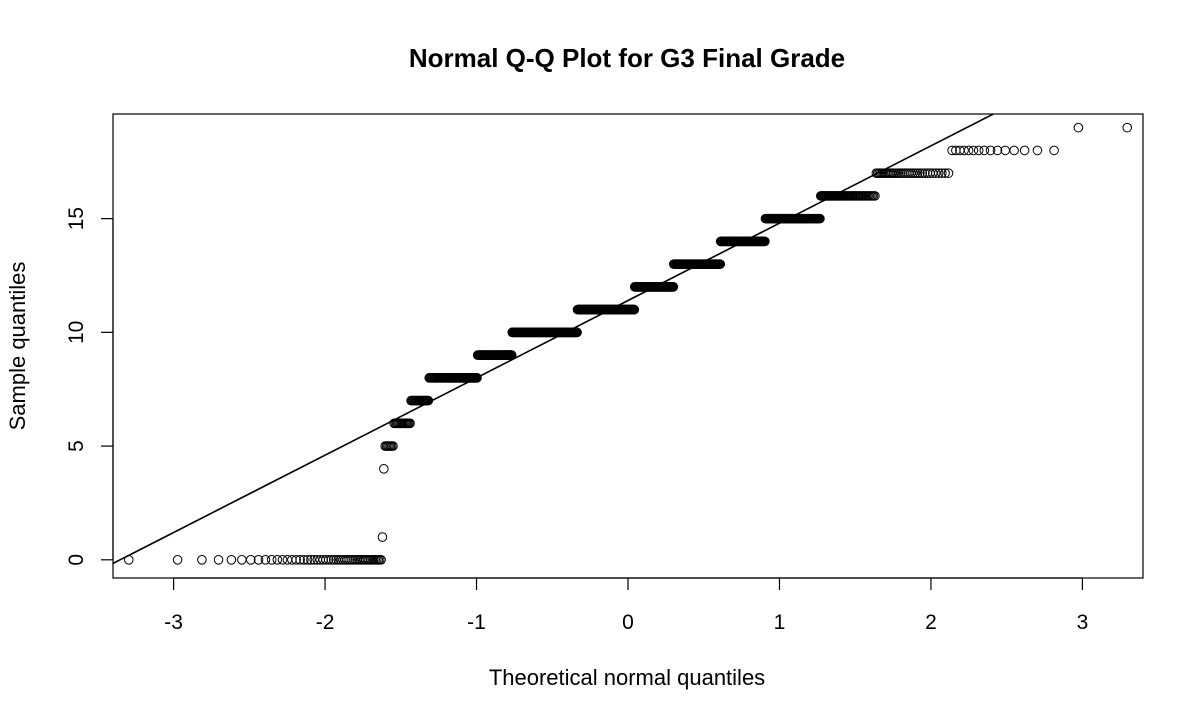  I want to click on y-axis: 0 5 10 15, so click(89, 386).